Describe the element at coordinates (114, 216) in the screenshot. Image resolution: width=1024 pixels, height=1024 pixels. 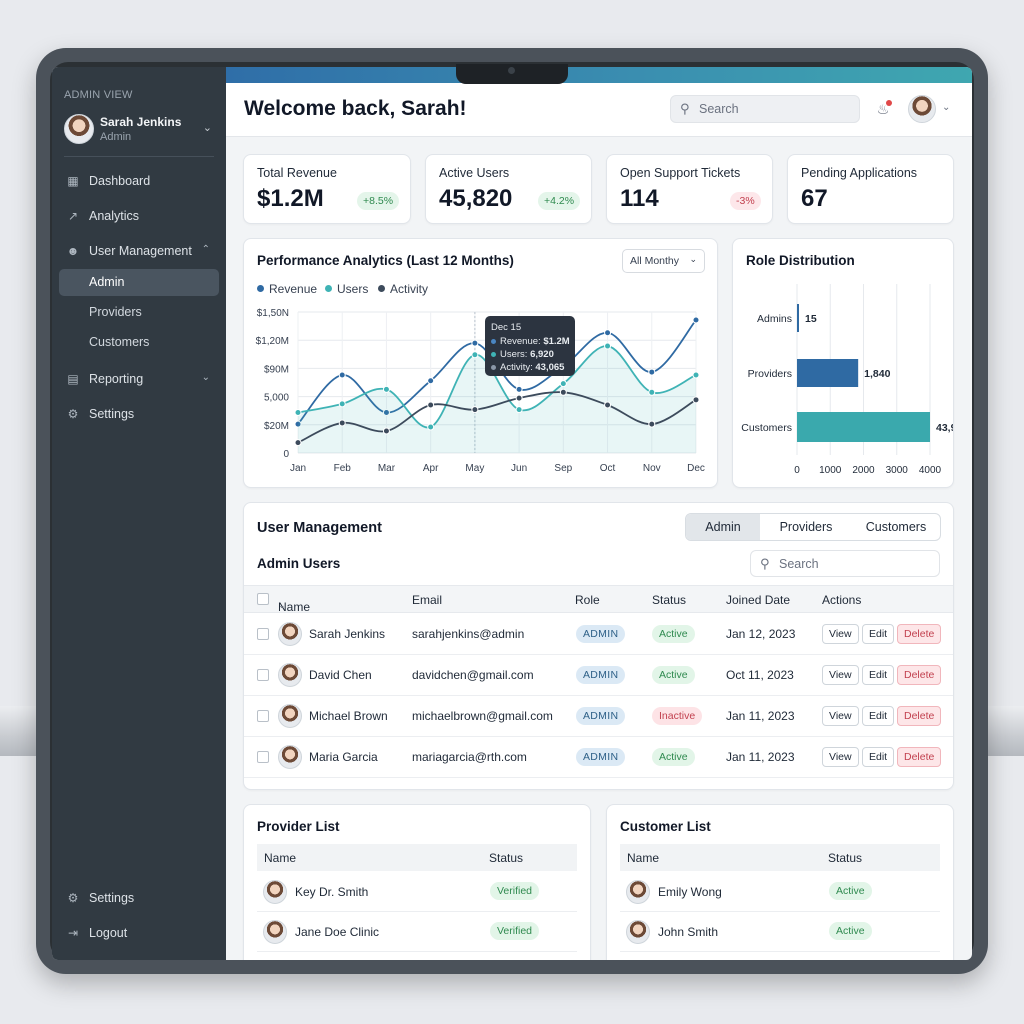
I see `sidebar-item-label: Analytics` at that location.